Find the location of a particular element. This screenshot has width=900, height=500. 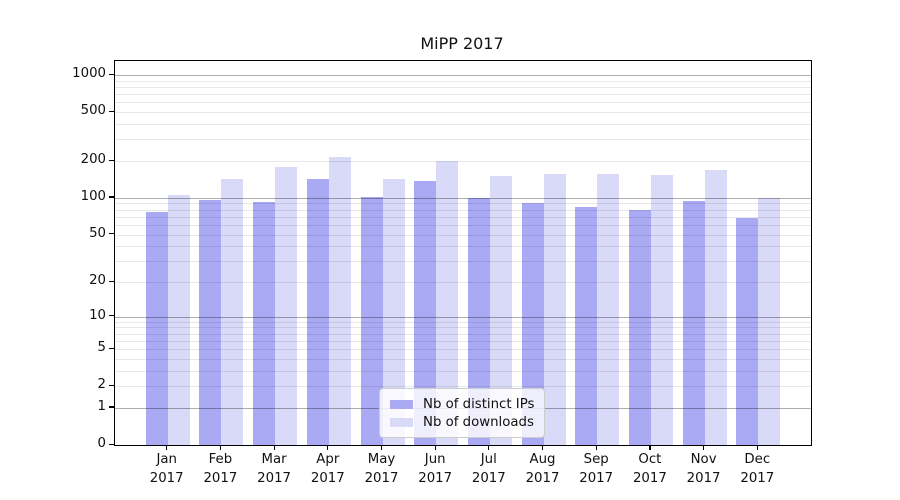

bar-downloads-jul is located at coordinates (500, 310).